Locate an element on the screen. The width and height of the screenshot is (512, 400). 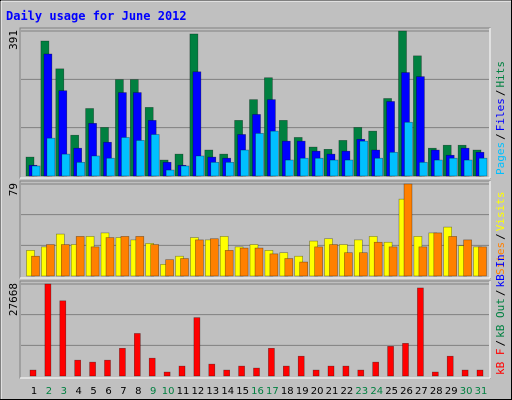
x-tick-label: 31 is located at coordinates (481, 391).